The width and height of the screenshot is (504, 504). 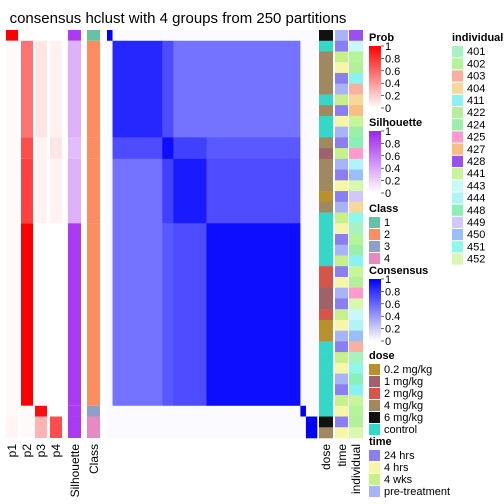 I want to click on legend-item-label: 452, so click(x=476, y=260).